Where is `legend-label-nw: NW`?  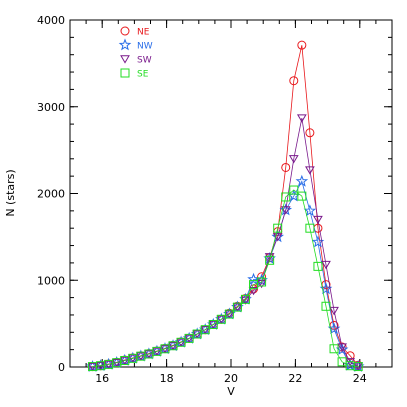 legend-label-nw: NW is located at coordinates (145, 47).